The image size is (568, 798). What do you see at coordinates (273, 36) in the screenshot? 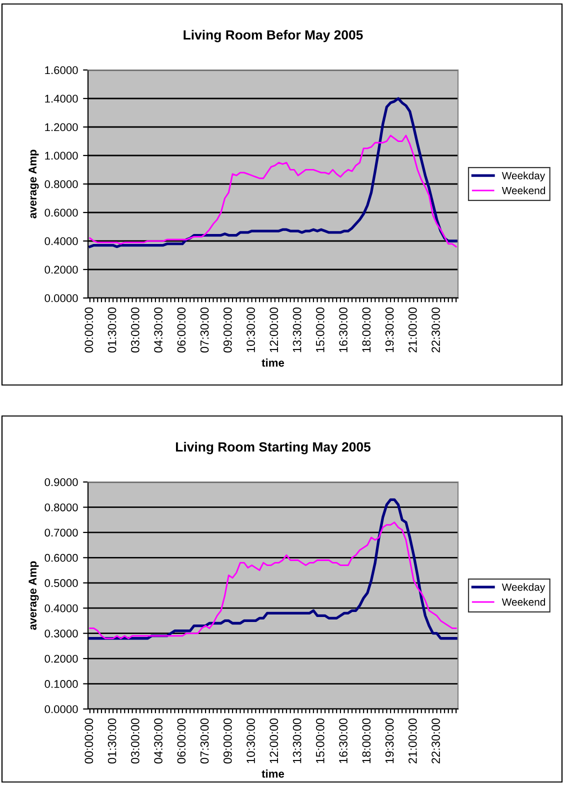
I see `chart-title: Living Room Befor May 2005` at bounding box center [273, 36].